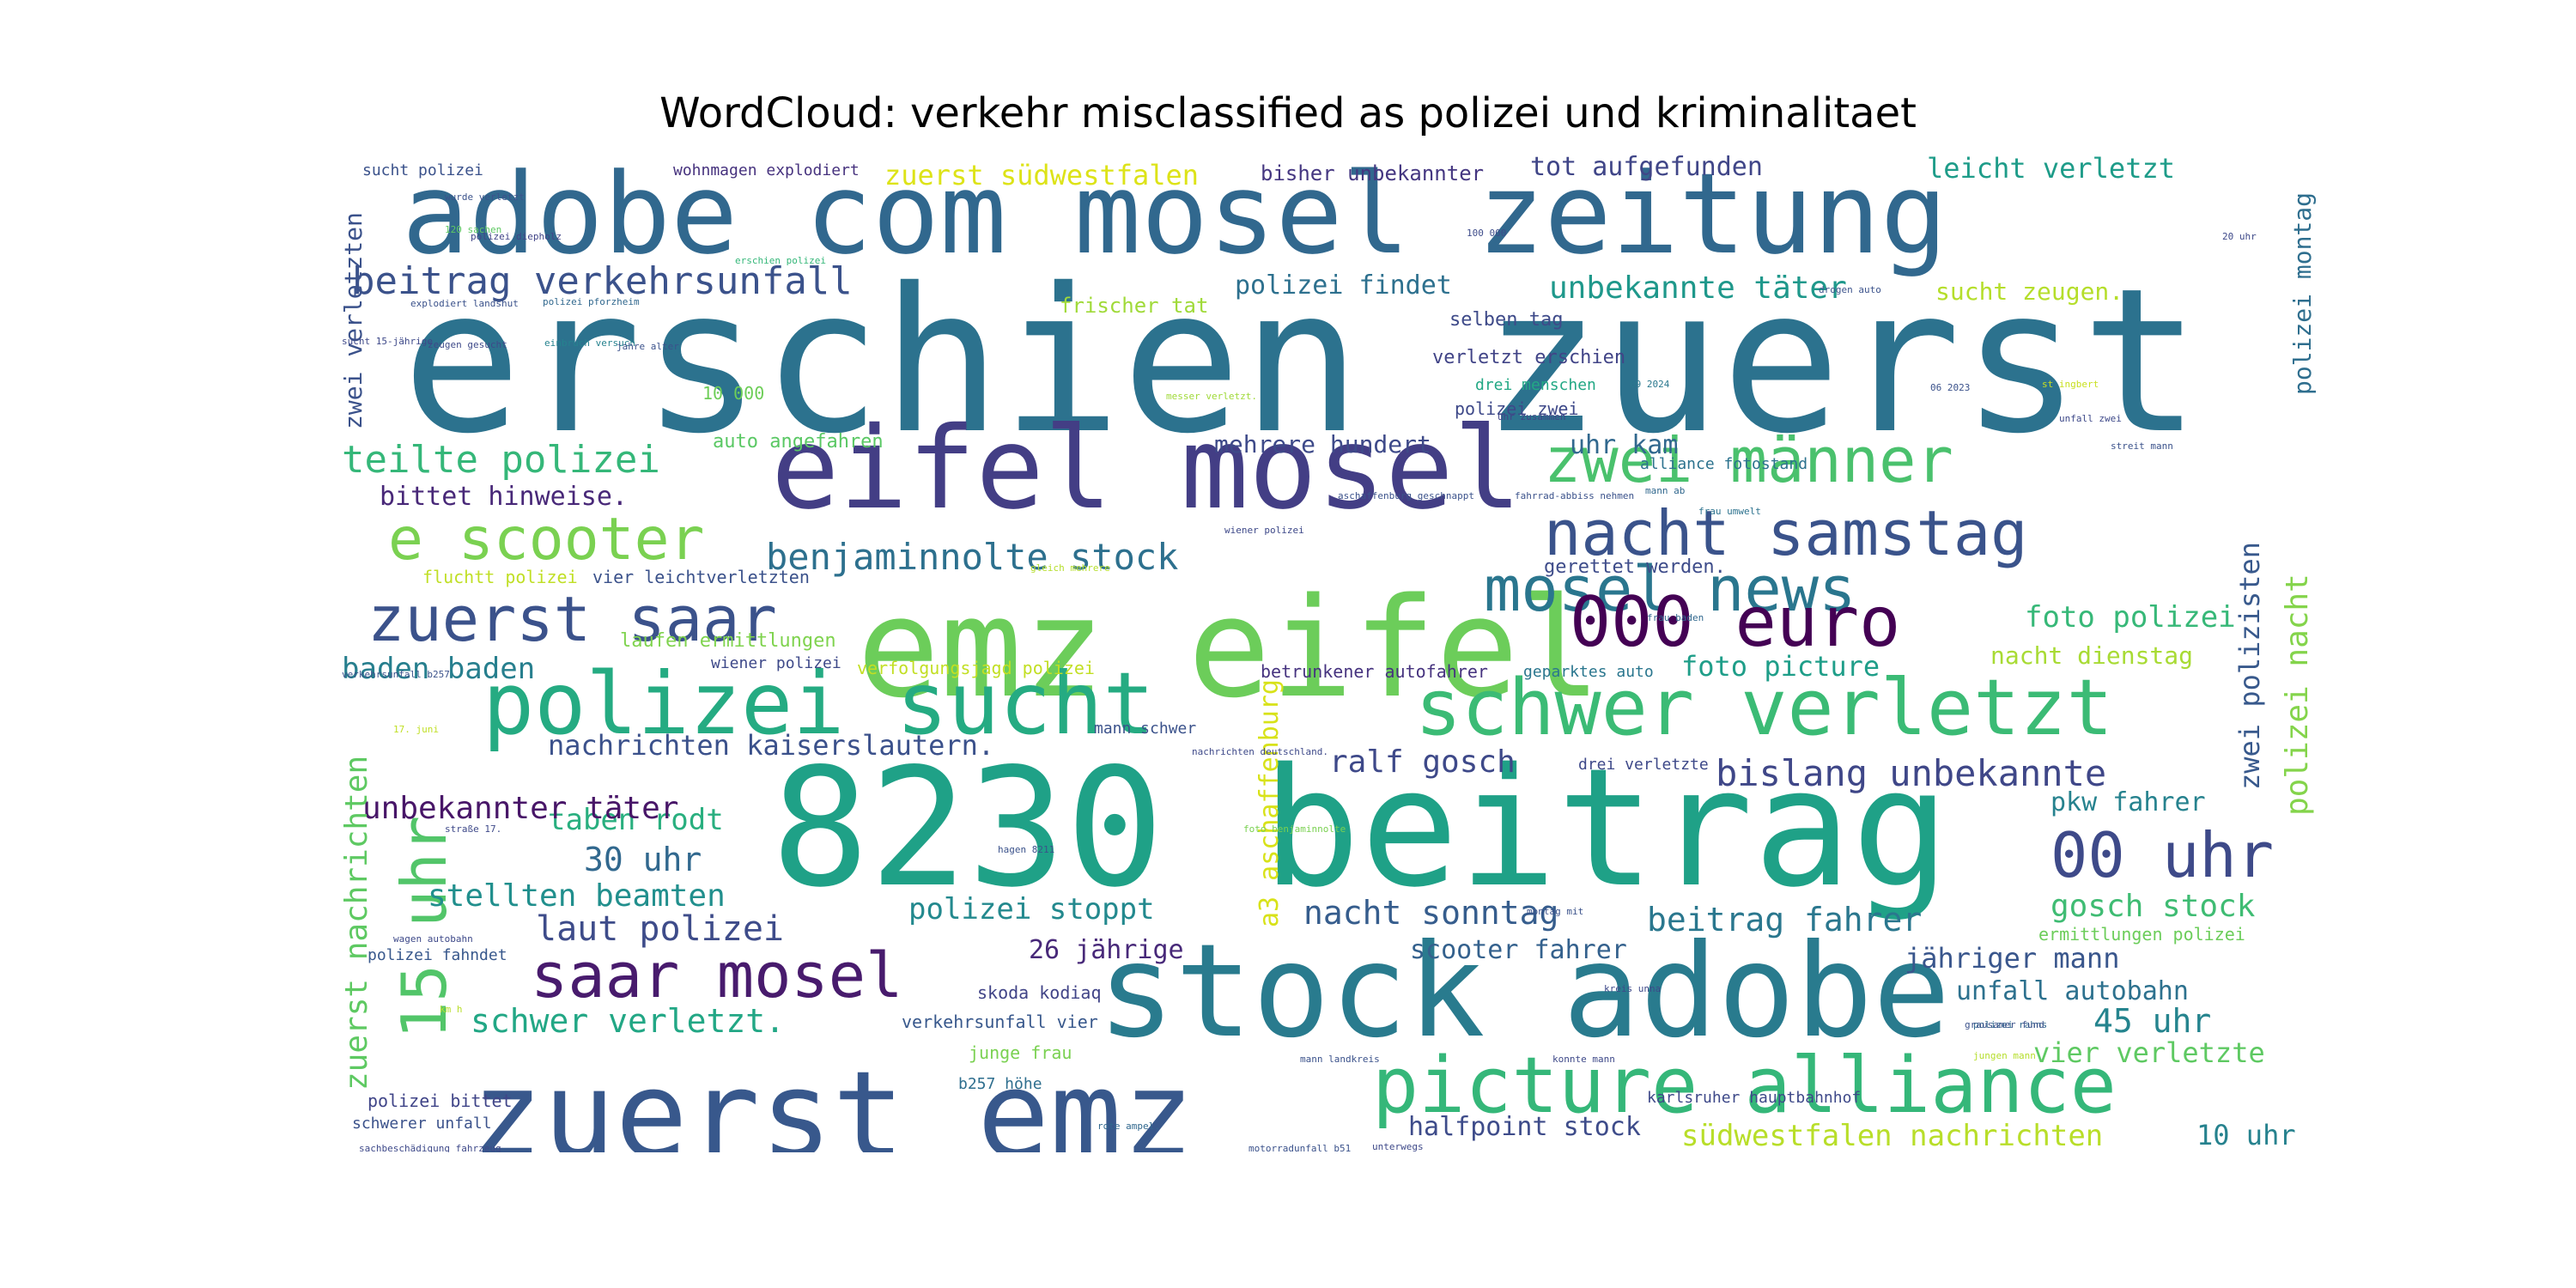 Image resolution: width=2576 pixels, height=1288 pixels. What do you see at coordinates (1524, 1127) in the screenshot?
I see `word-halfpoint-stock: halfpoint stock` at bounding box center [1524, 1127].